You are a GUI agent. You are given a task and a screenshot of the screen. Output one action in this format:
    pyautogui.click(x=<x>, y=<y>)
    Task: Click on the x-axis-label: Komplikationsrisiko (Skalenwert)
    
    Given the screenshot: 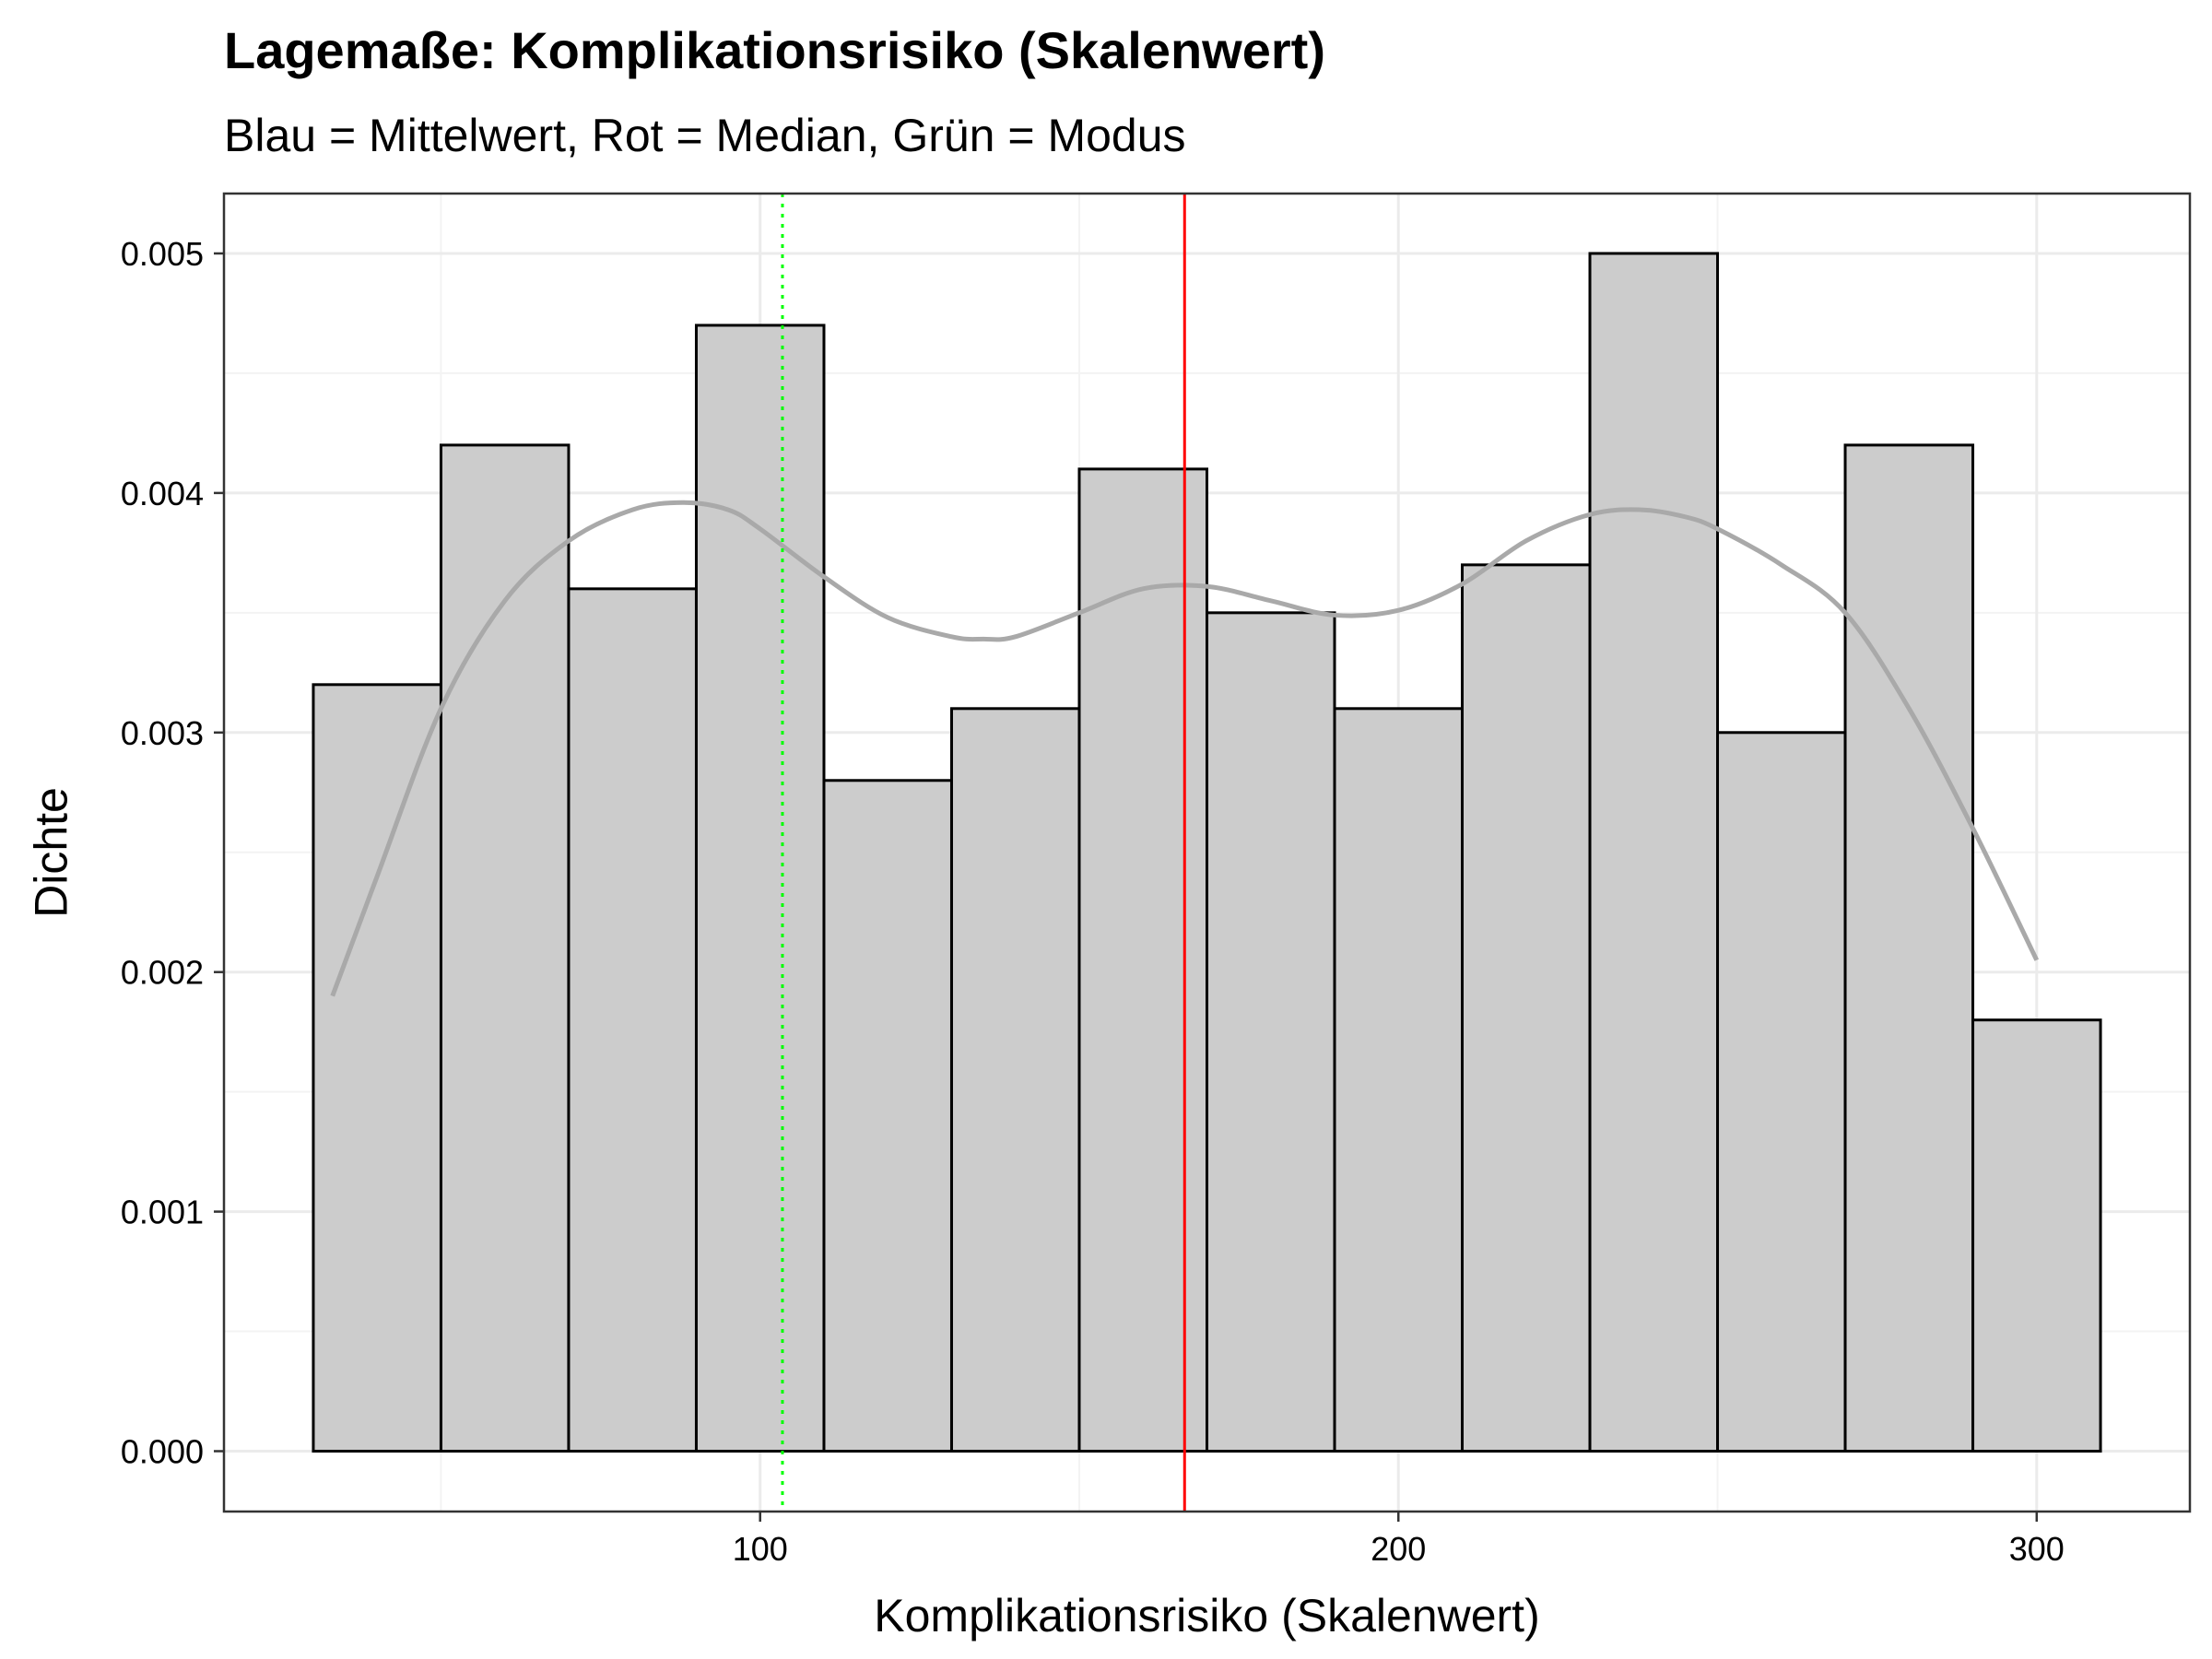 What is the action you would take?
    pyautogui.click(x=1206, y=1615)
    